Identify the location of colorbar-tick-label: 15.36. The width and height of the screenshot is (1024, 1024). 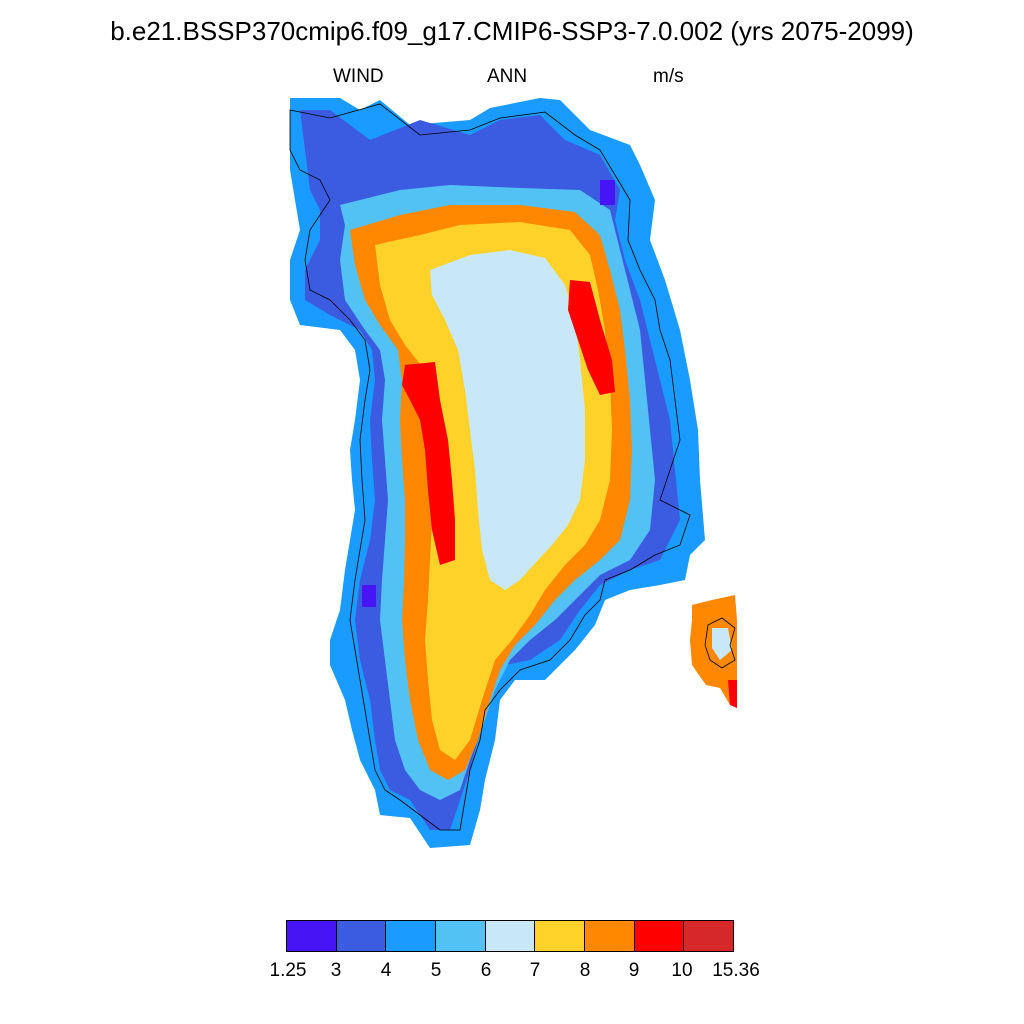
(736, 970).